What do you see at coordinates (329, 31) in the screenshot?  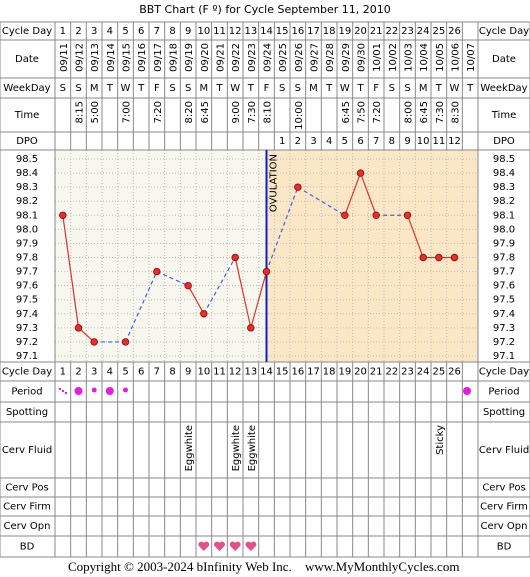 I see `cycle-days-label: 18` at bounding box center [329, 31].